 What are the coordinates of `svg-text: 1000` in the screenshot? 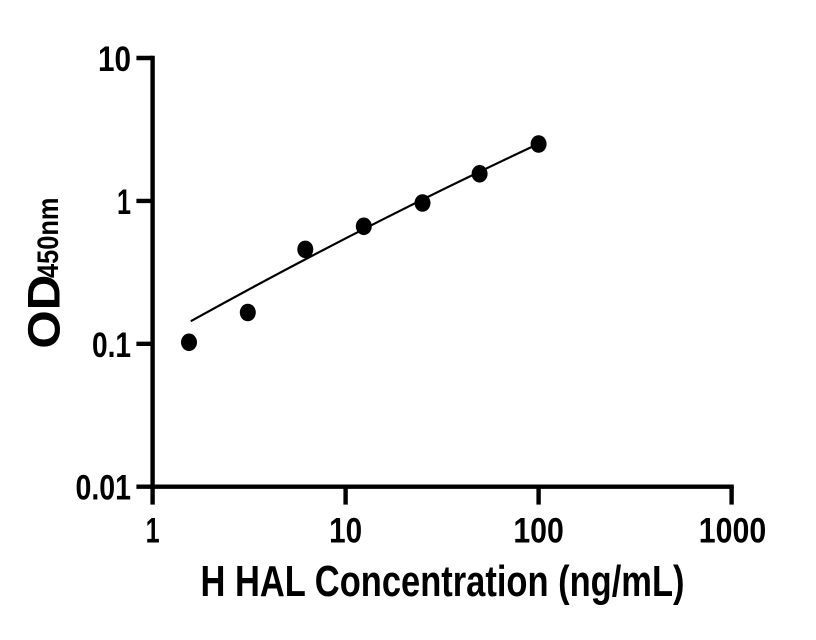 It's located at (733, 531).